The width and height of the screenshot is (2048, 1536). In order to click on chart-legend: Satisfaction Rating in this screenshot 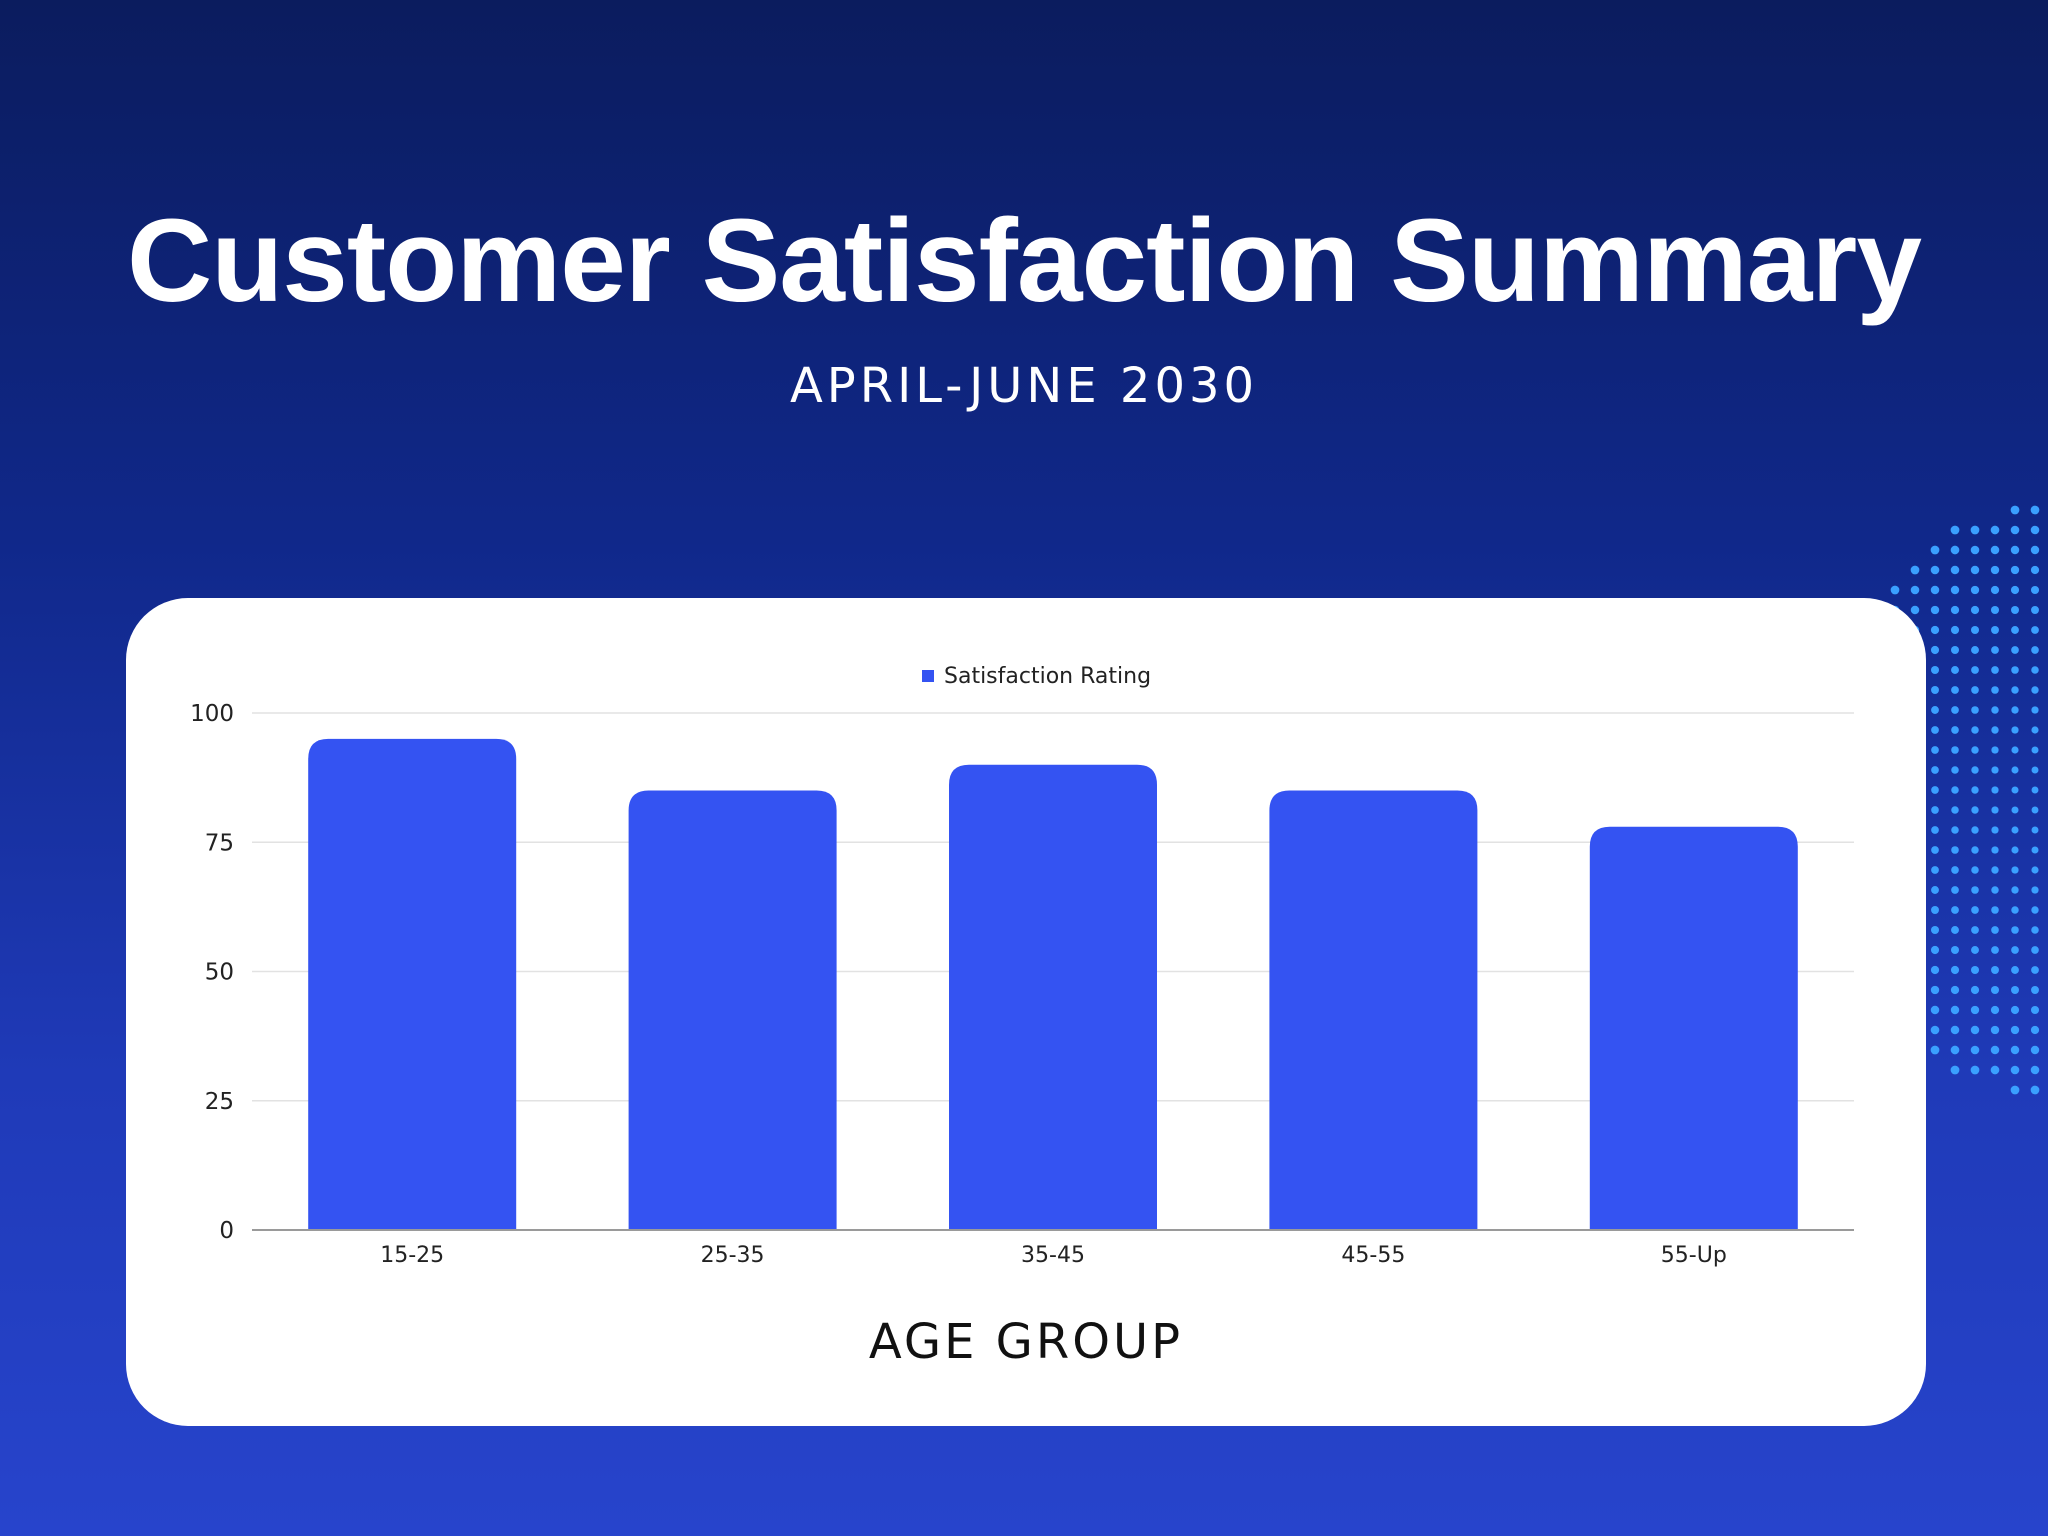, I will do `click(1036, 676)`.